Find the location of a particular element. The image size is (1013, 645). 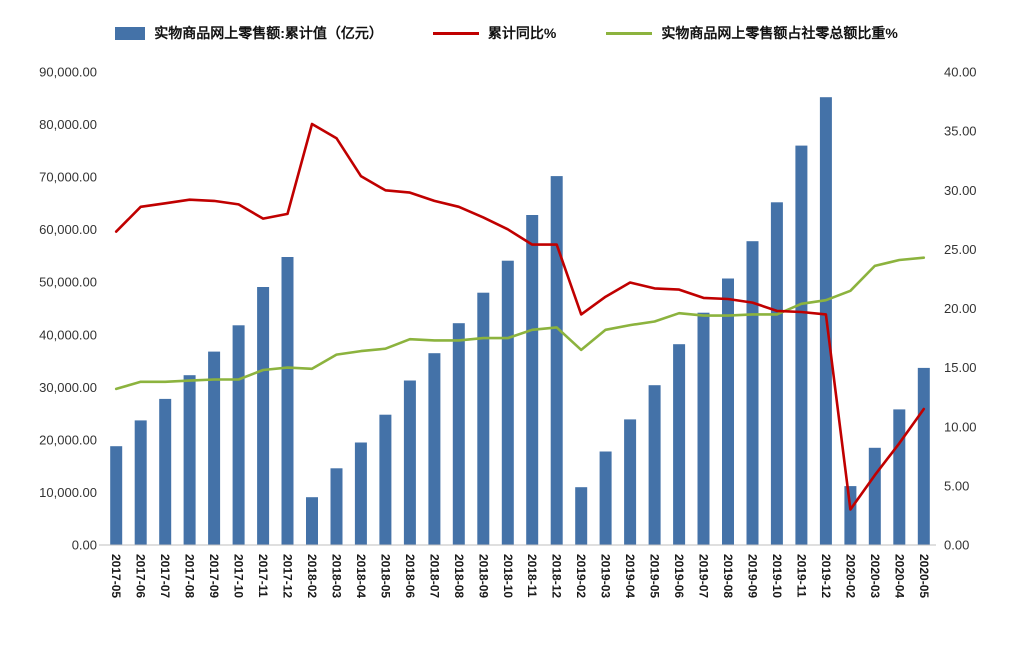

legend-label-share-line: 实物商品网上零售额占社零总额比重% is located at coordinates (779, 33).